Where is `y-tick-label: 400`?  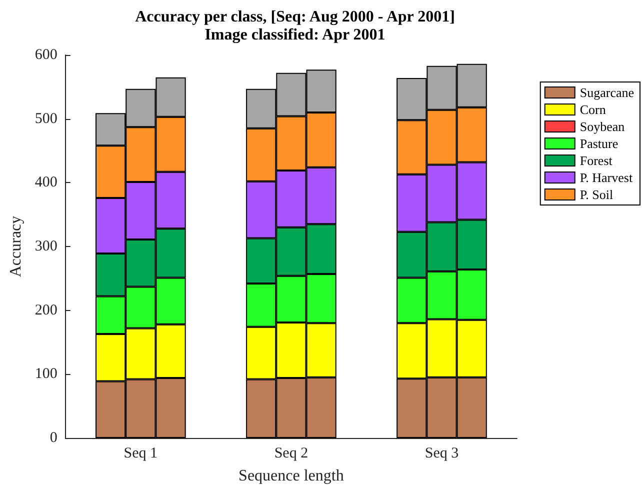
y-tick-label: 400 is located at coordinates (46, 182).